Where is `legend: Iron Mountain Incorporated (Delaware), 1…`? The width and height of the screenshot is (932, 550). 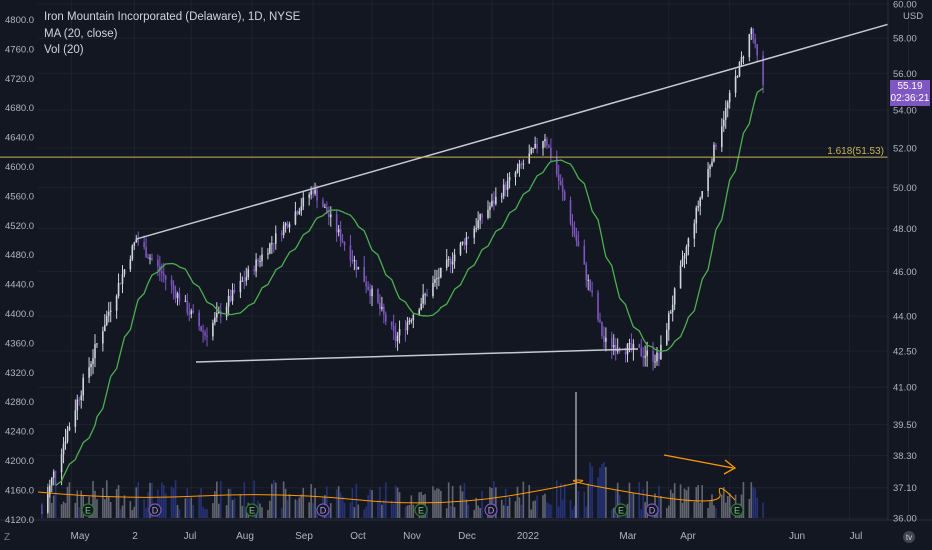 legend: Iron Mountain Incorporated (Delaware), 1… is located at coordinates (172, 34).